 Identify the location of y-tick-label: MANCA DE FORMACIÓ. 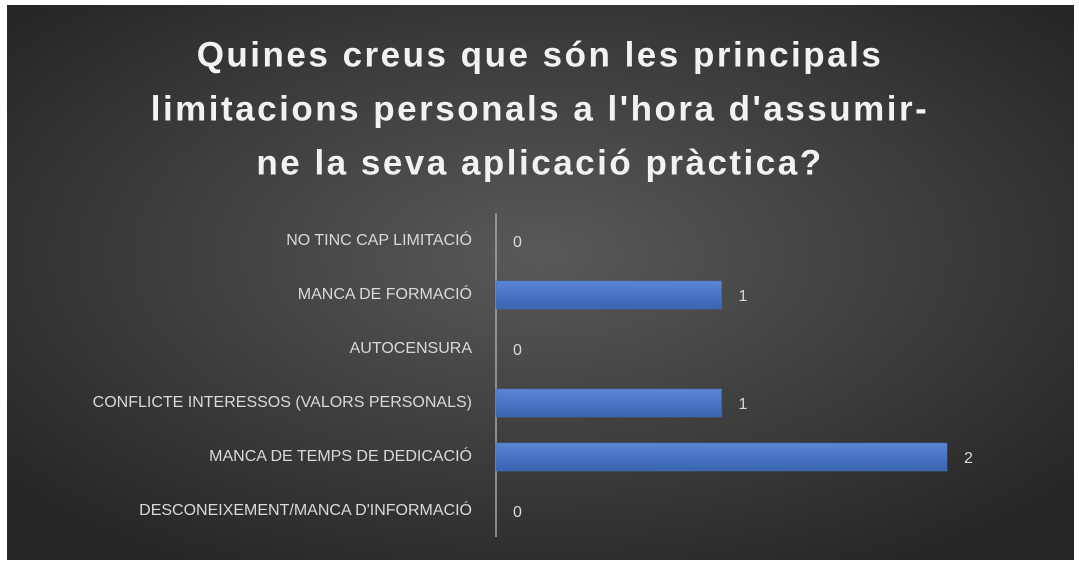
(385, 293).